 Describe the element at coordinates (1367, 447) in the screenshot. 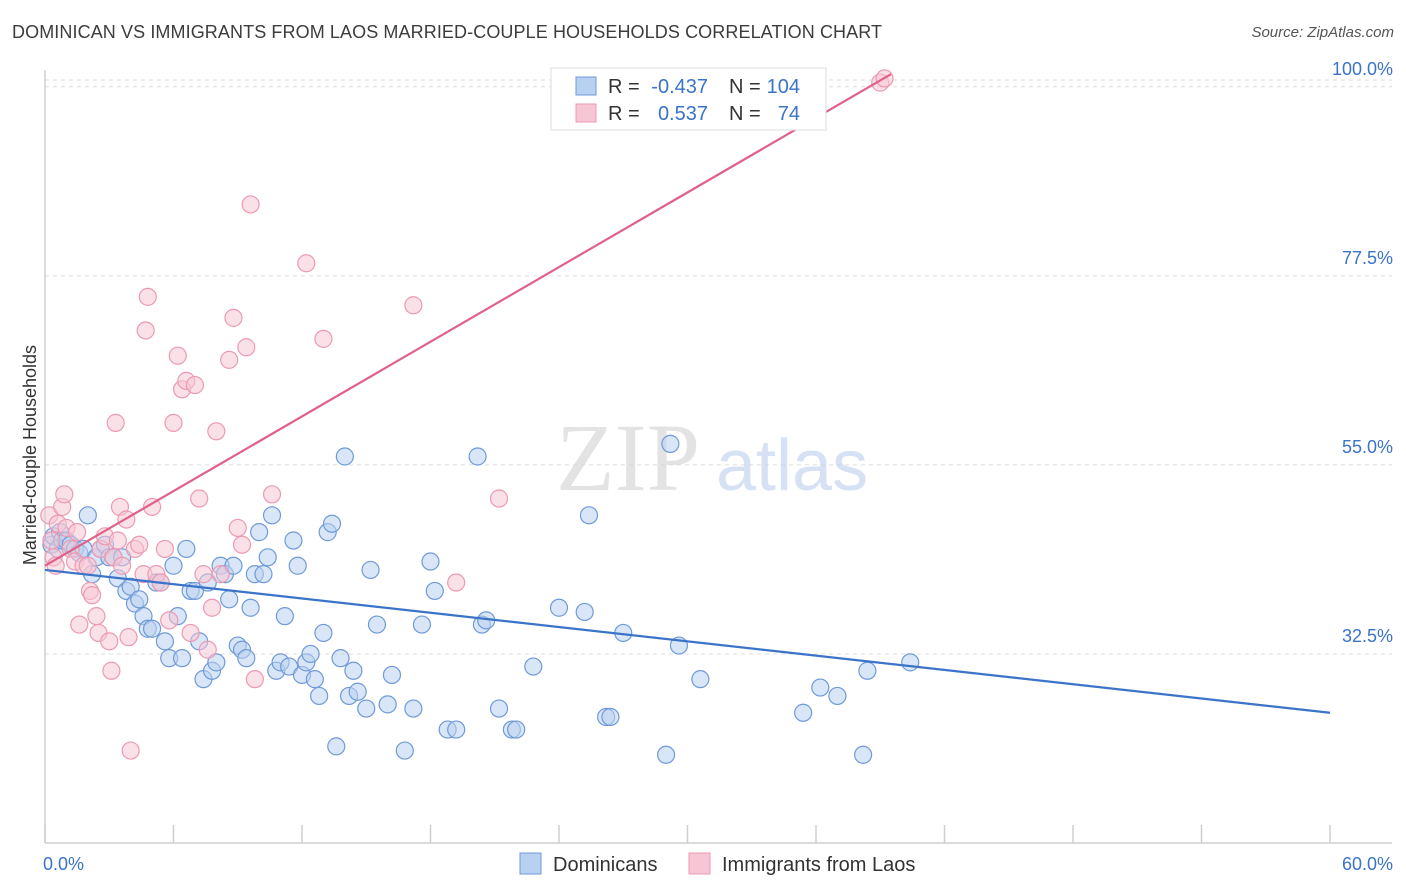

I see `y-tick-label: 55.0%` at that location.